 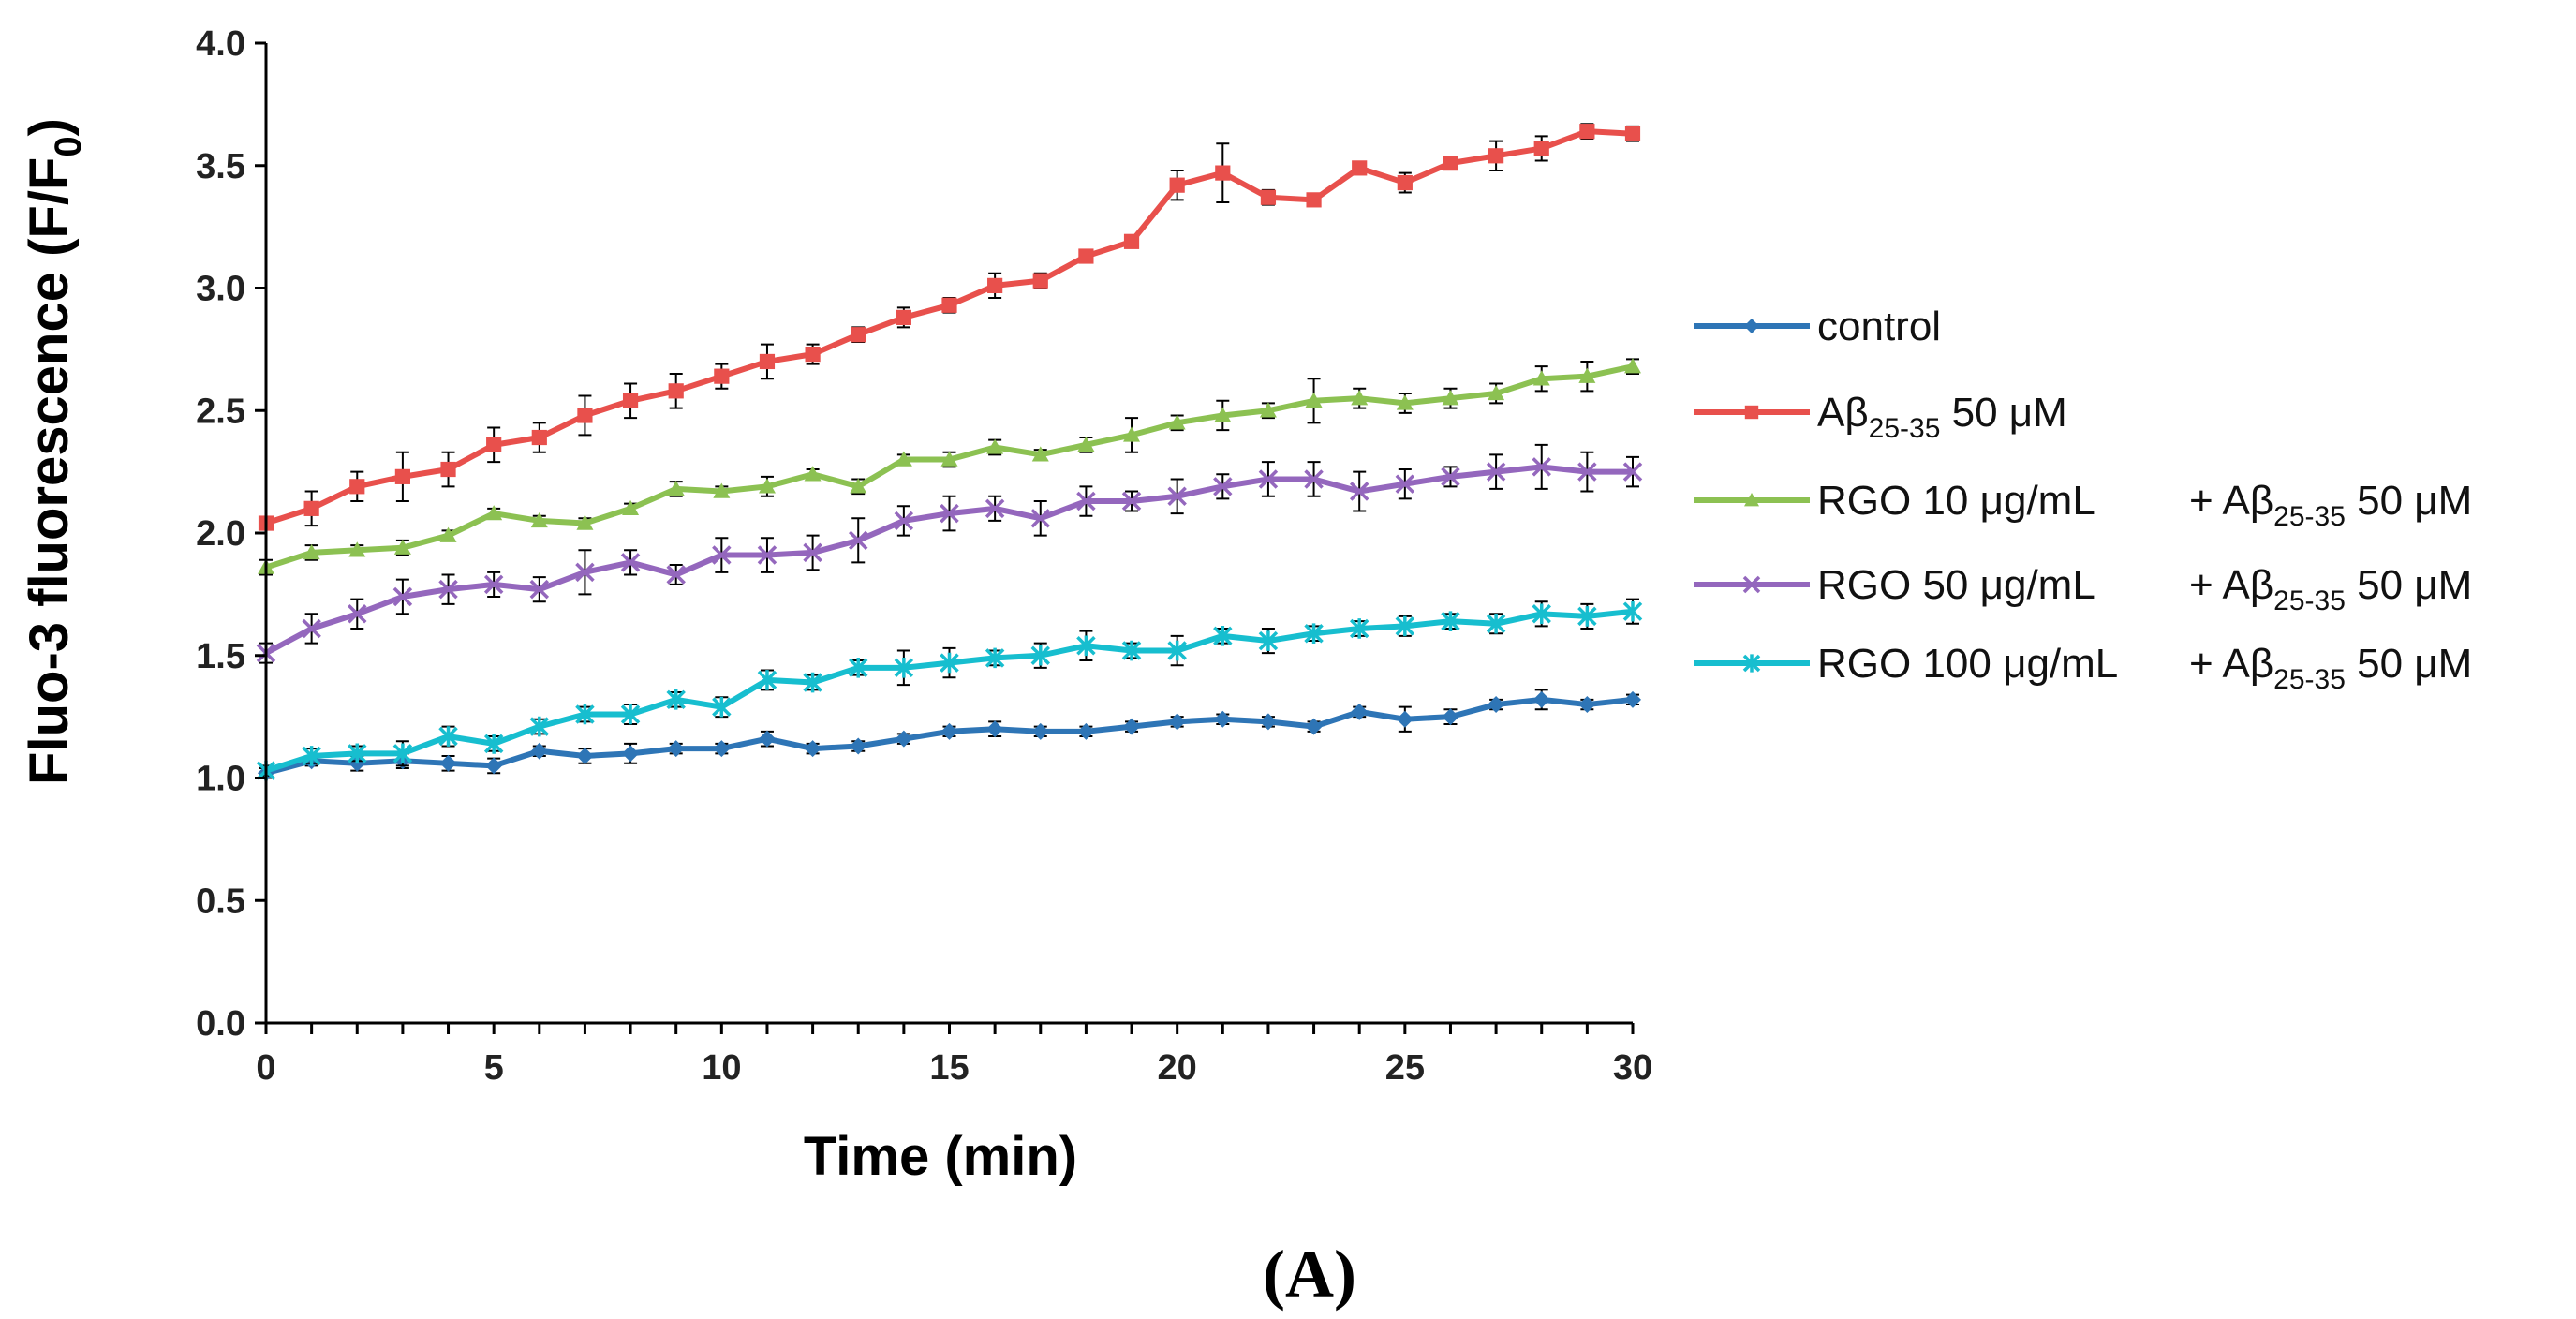 What do you see at coordinates (2309, 600) in the screenshot?
I see `legend-text-sub2: 25-35` at bounding box center [2309, 600].